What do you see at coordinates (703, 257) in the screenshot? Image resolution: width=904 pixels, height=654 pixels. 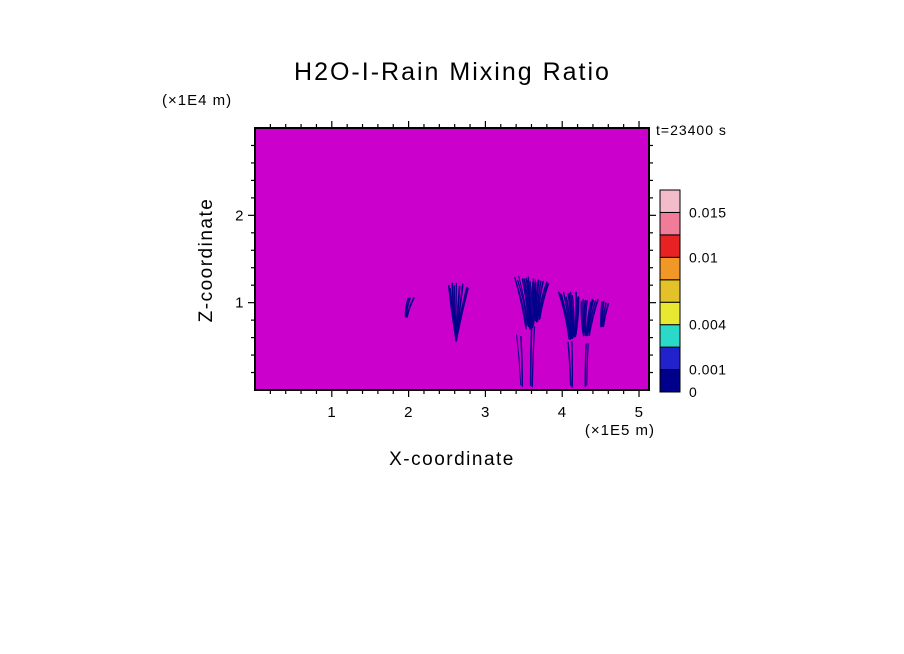 I see `colorbar-tick-label: 0.01` at bounding box center [703, 257].